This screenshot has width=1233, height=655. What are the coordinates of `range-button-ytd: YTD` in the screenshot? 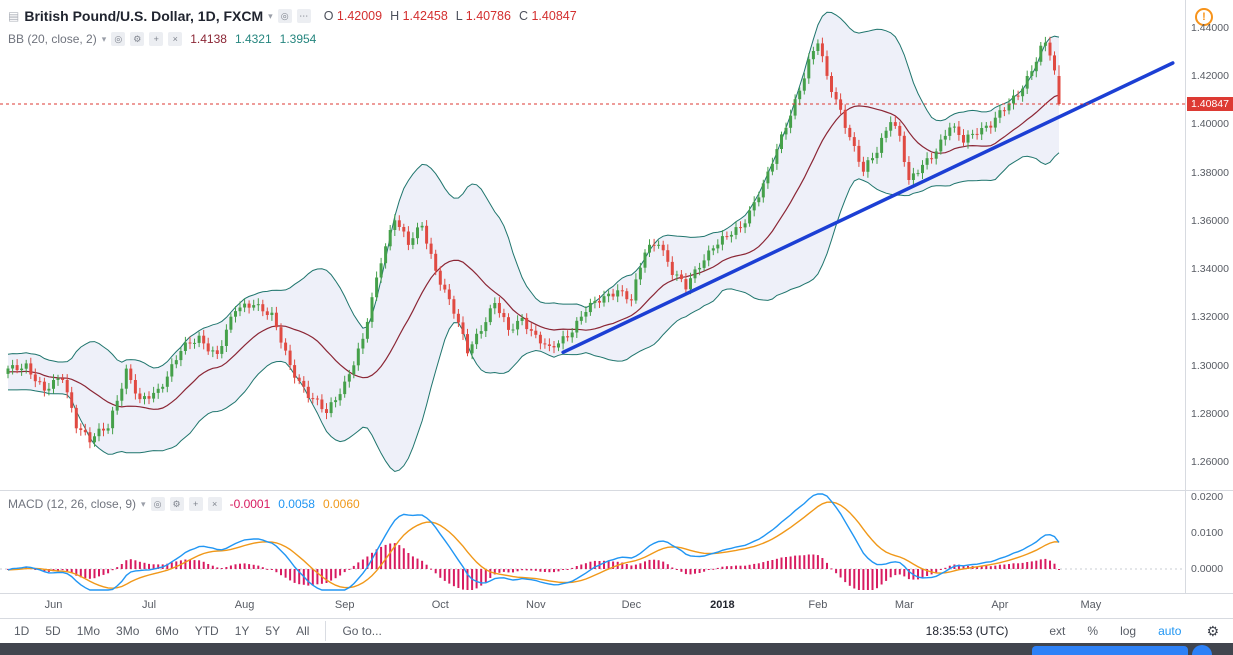 It's located at (206, 631).